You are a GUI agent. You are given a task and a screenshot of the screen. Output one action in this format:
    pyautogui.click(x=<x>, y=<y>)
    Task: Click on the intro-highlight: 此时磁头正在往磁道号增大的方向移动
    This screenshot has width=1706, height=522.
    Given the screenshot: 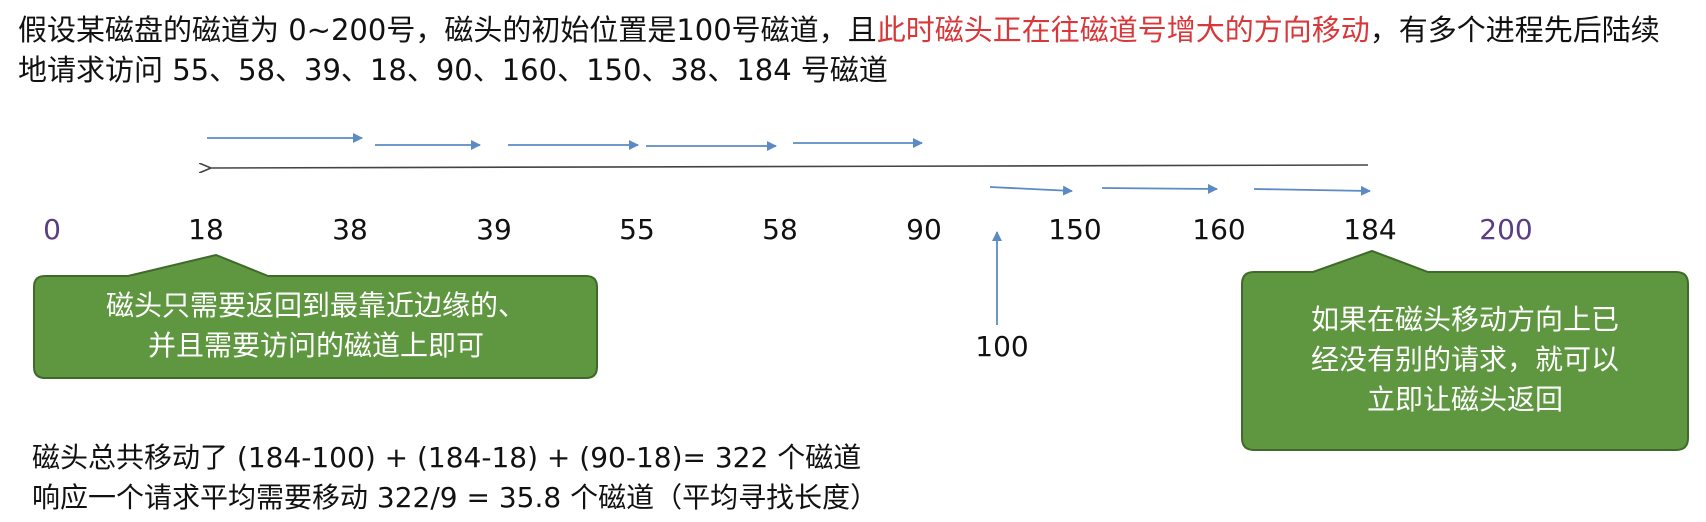 What is the action you would take?
    pyautogui.click(x=1123, y=30)
    